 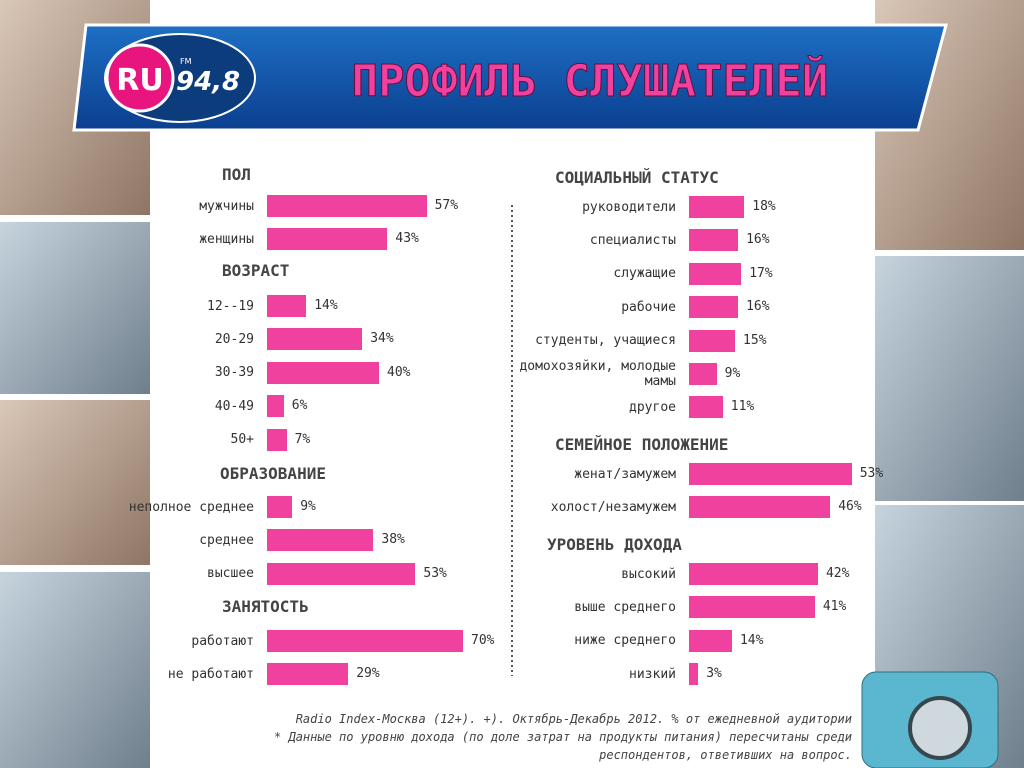 What do you see at coordinates (652, 407) in the screenshot?
I see `category-label: другое` at bounding box center [652, 407].